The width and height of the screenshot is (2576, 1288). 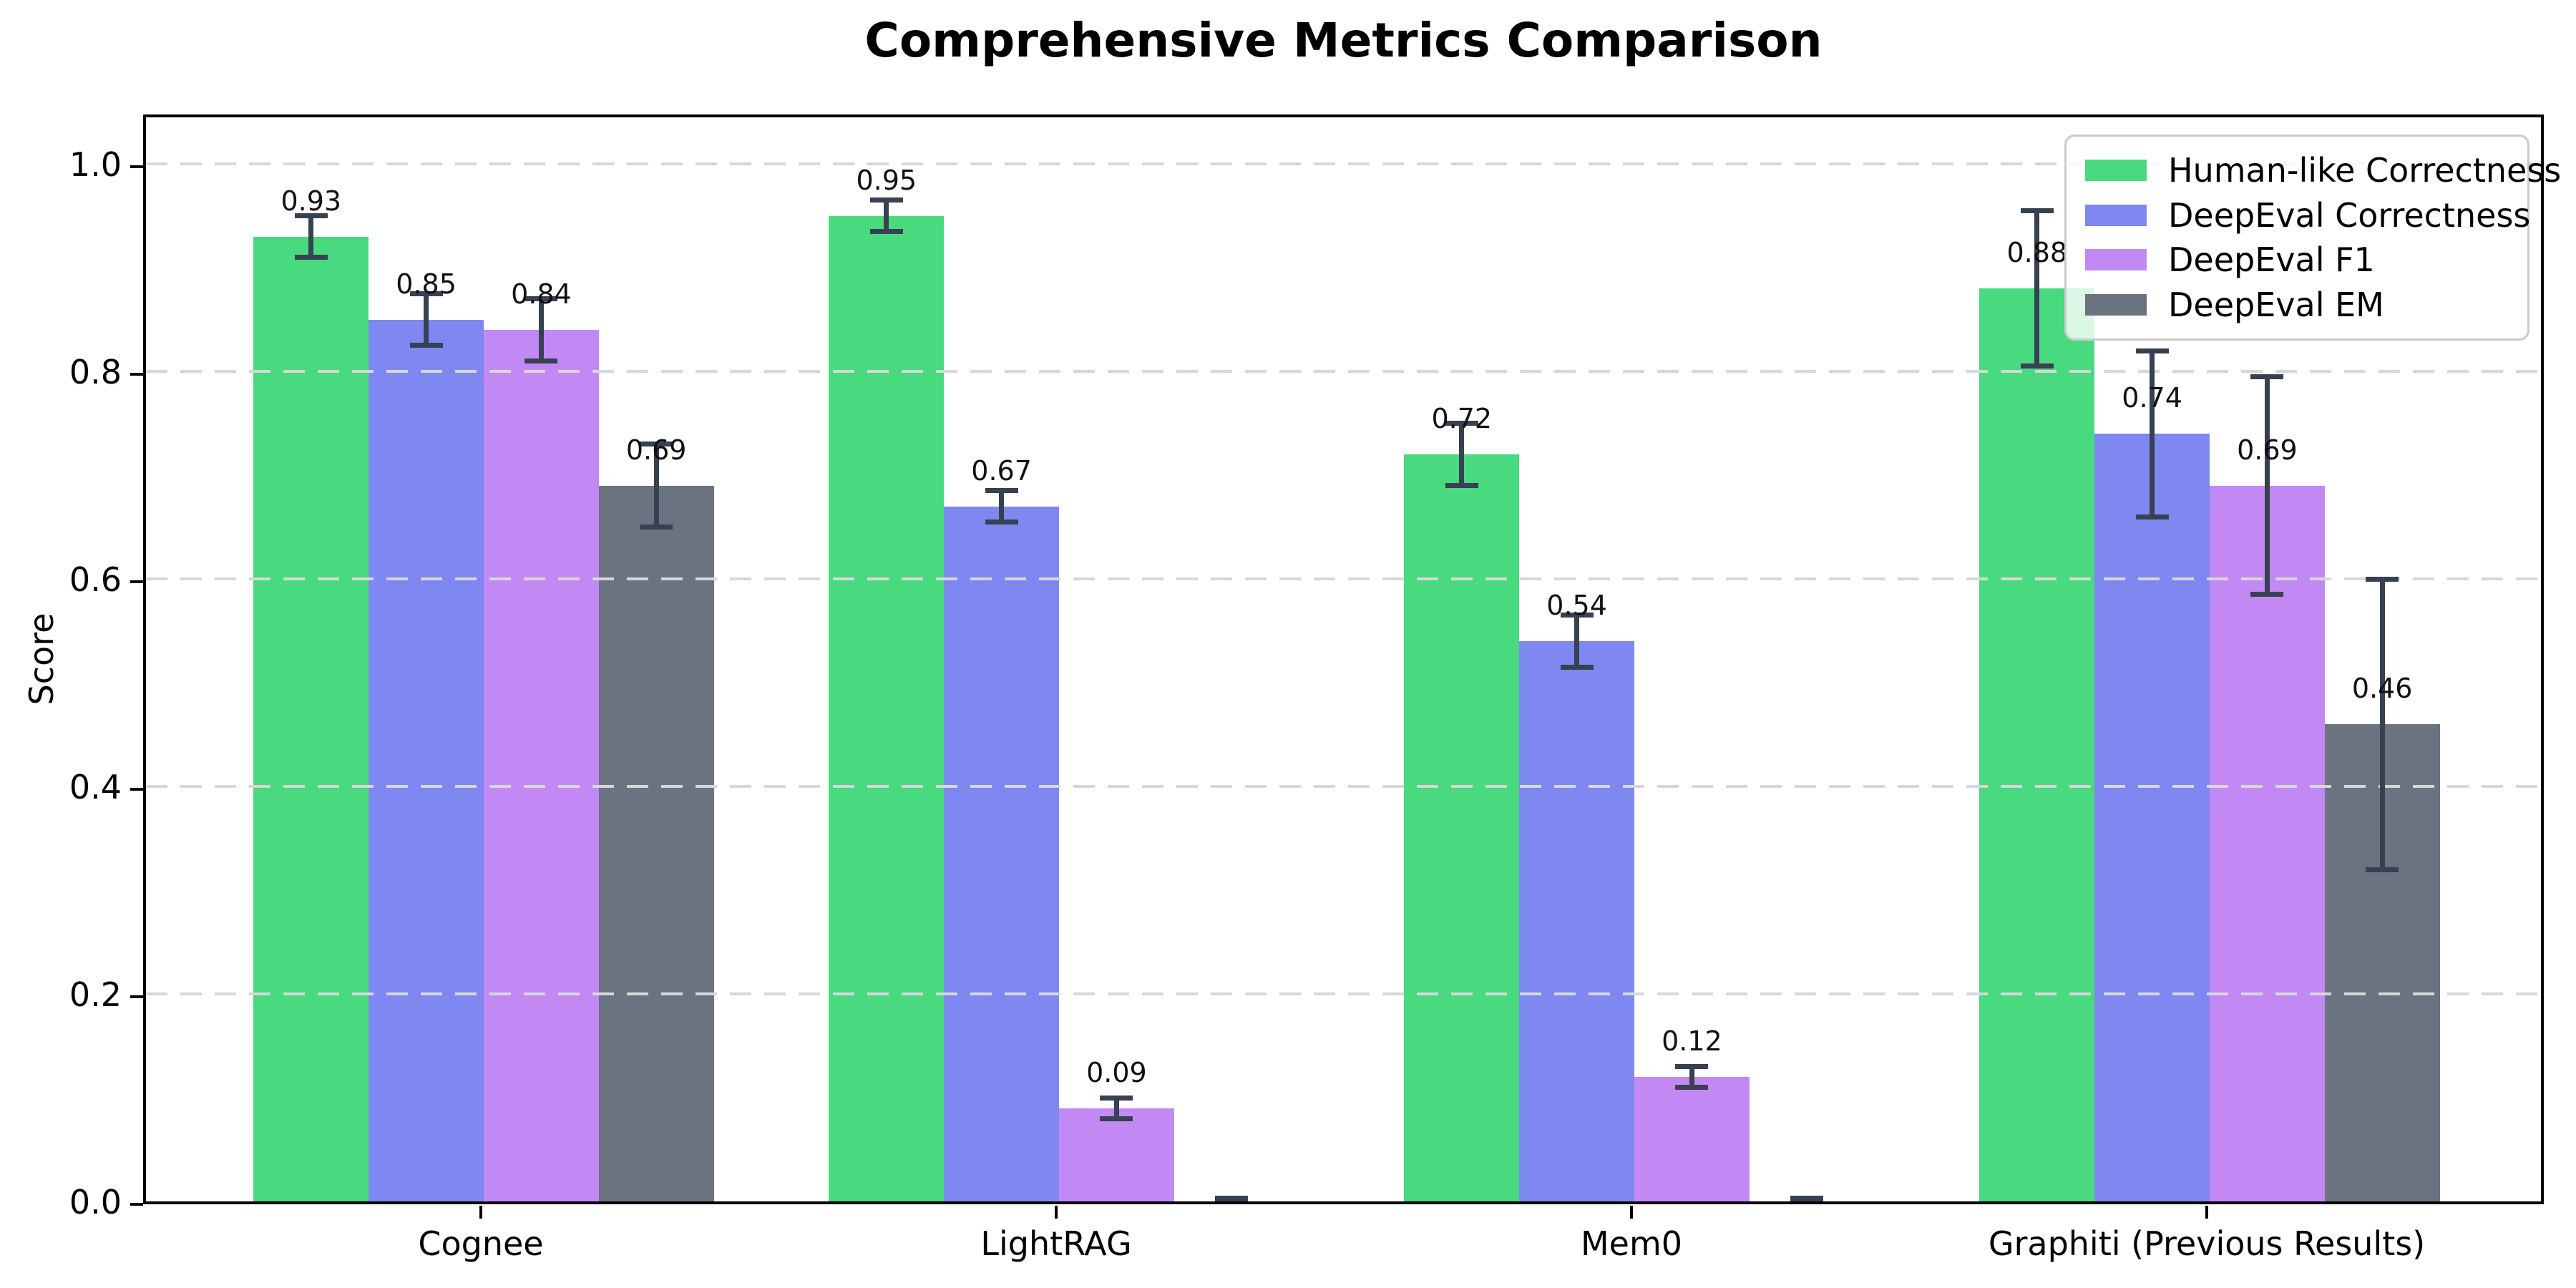 I want to click on value-label: 0.12, so click(x=1692, y=1041).